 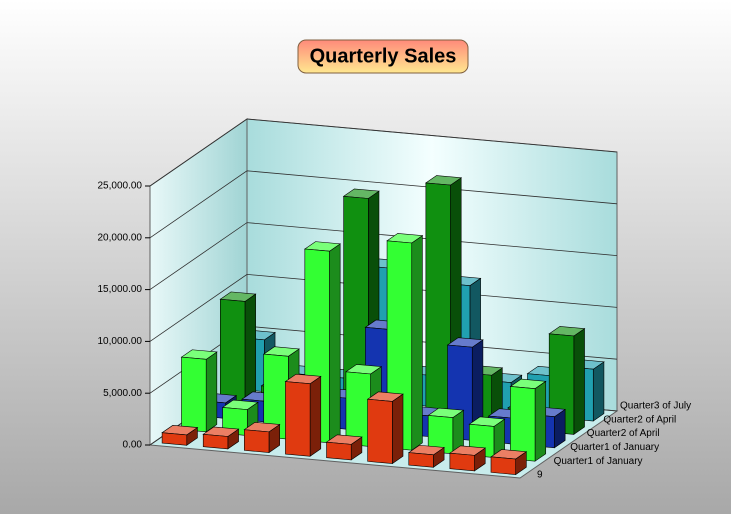 I want to click on y-tick-label: 15,000.00, so click(x=120, y=289).